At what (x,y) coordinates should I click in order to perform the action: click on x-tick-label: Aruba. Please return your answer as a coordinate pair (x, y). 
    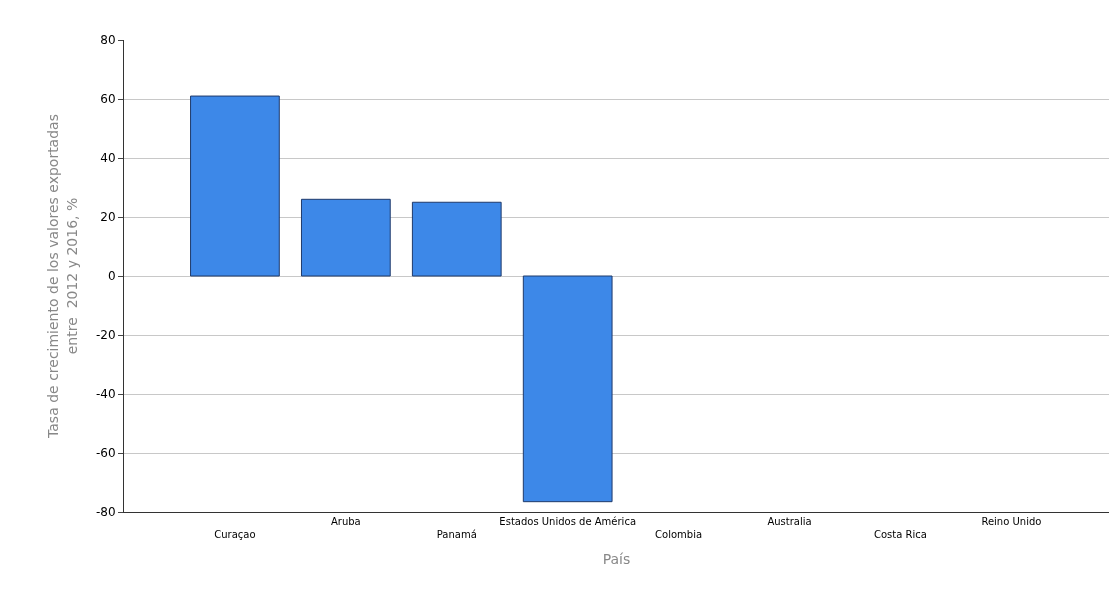
    Looking at the image, I should click on (345, 521).